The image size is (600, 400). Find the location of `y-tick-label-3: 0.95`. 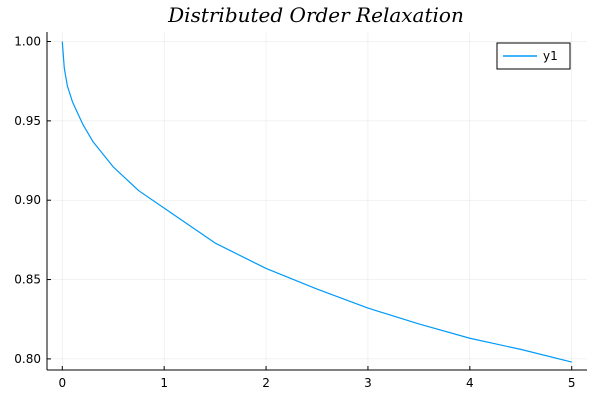

y-tick-label-3: 0.95 is located at coordinates (27, 121).